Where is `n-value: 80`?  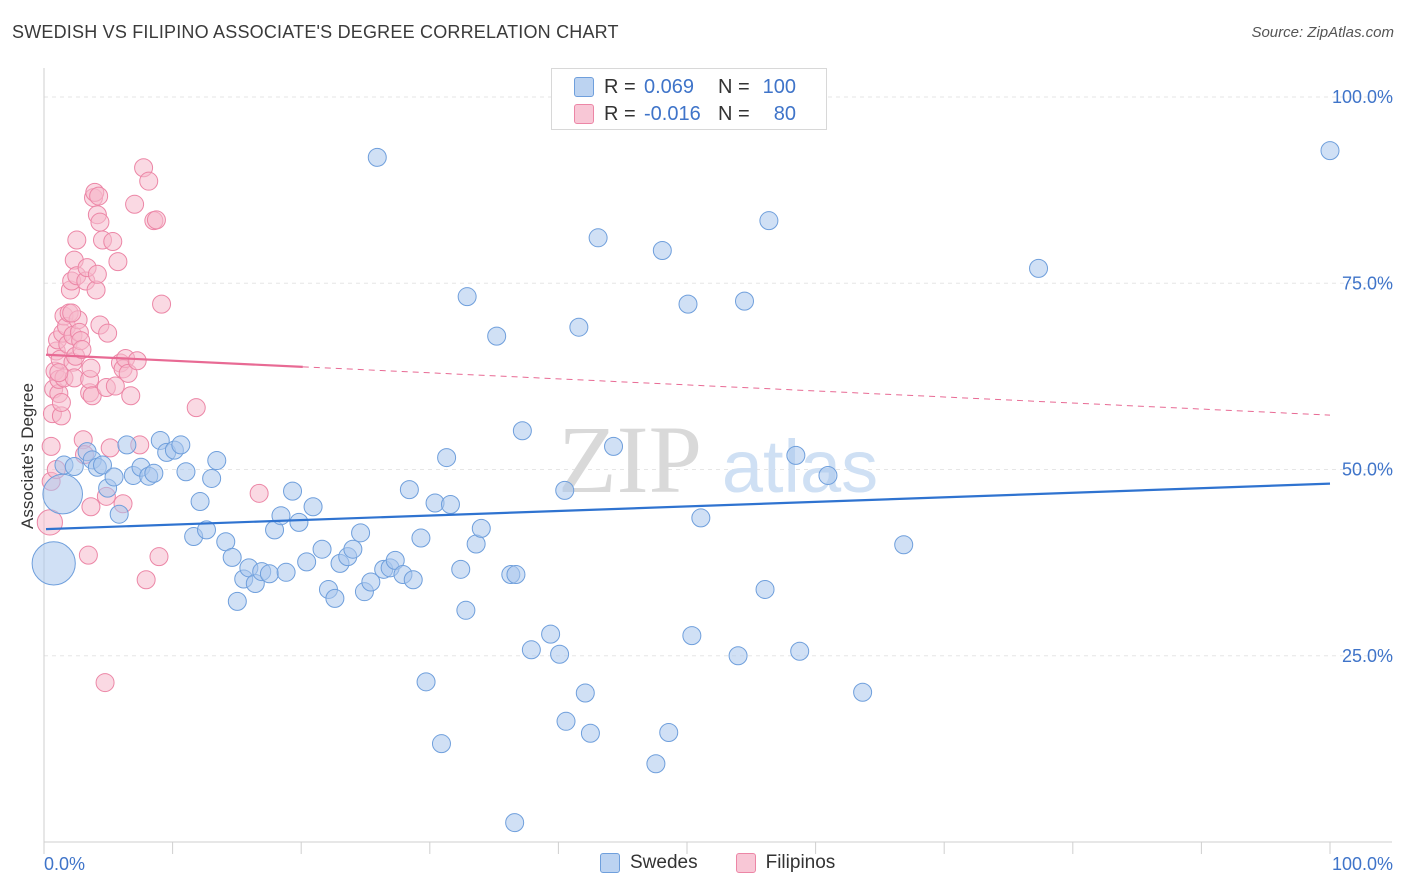 n-value: 80 is located at coordinates (784, 113).